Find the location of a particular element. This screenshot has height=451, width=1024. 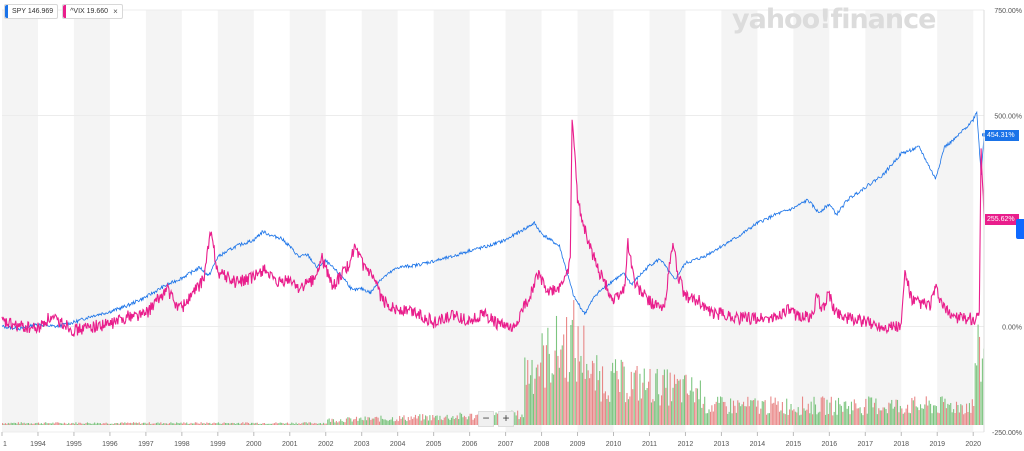

x-tick-label: 2002 is located at coordinates (326, 444).